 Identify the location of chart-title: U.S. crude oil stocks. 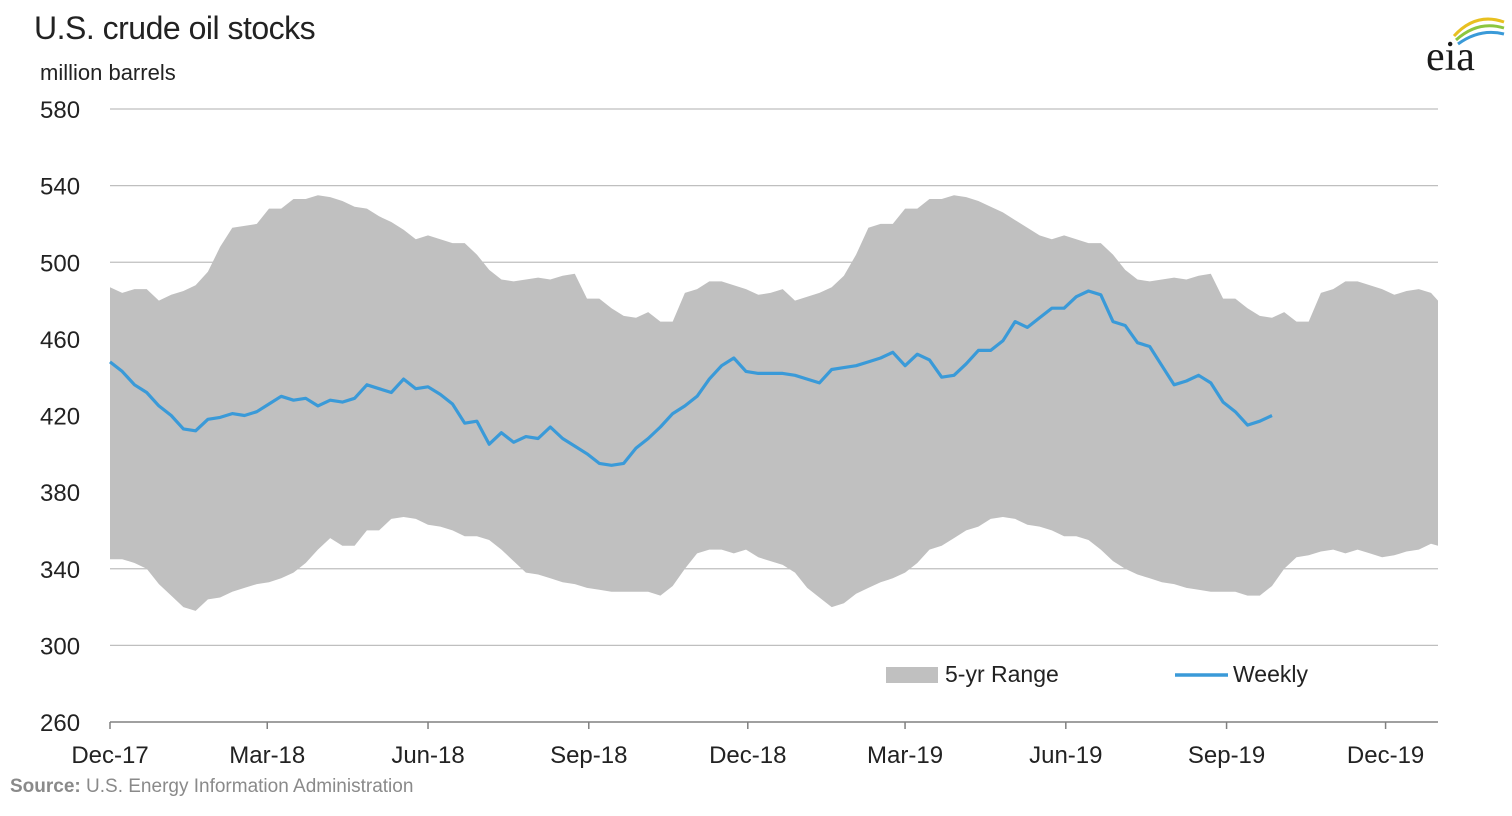
(175, 28).